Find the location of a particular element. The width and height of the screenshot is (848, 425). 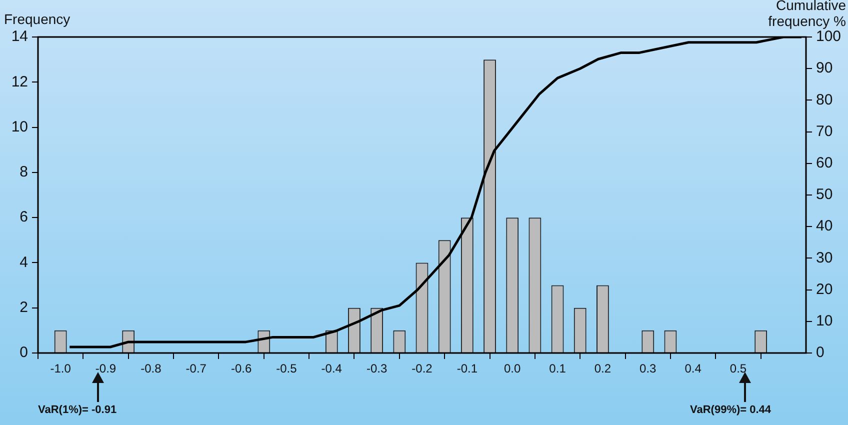

x-tick-label: 0.3 is located at coordinates (648, 369).